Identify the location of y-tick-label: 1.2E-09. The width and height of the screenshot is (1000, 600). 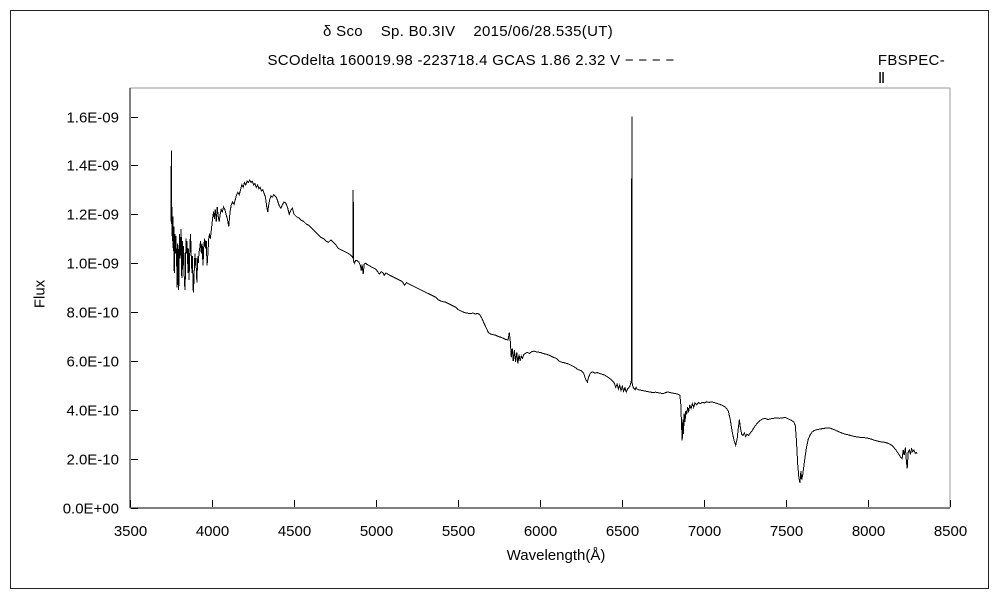
(92, 215).